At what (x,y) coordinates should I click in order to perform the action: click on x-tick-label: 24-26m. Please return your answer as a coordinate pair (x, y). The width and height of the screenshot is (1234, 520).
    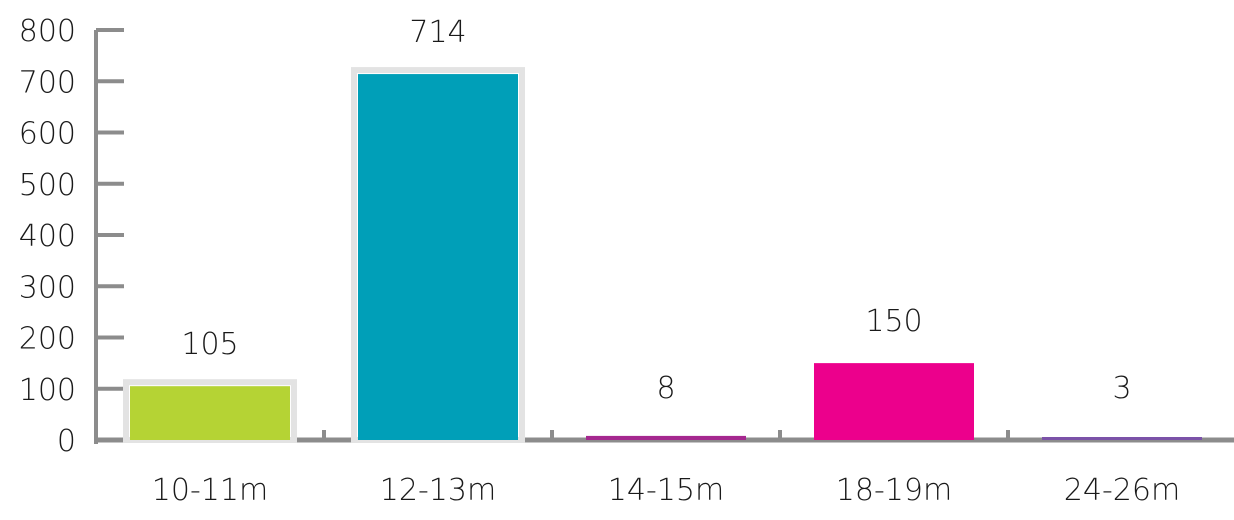
    Looking at the image, I should click on (1122, 490).